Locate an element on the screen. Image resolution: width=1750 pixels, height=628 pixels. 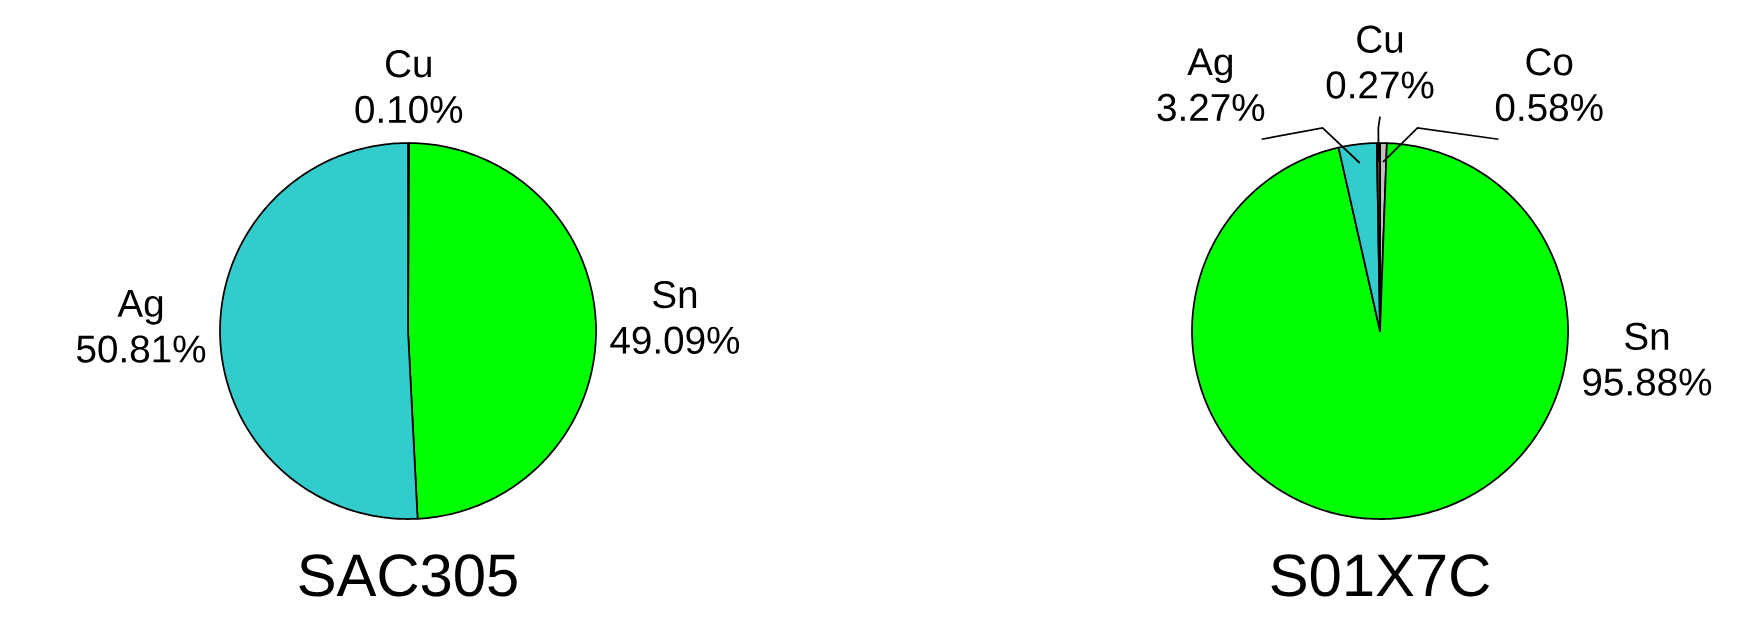
data-label: 95.88% is located at coordinates (1647, 382).